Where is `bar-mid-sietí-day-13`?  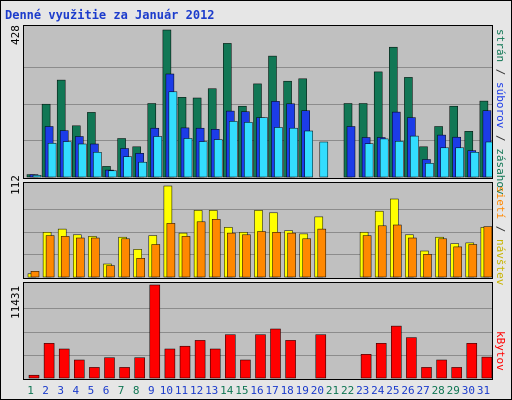 bar-mid-sietí-day-13 is located at coordinates (216, 248).